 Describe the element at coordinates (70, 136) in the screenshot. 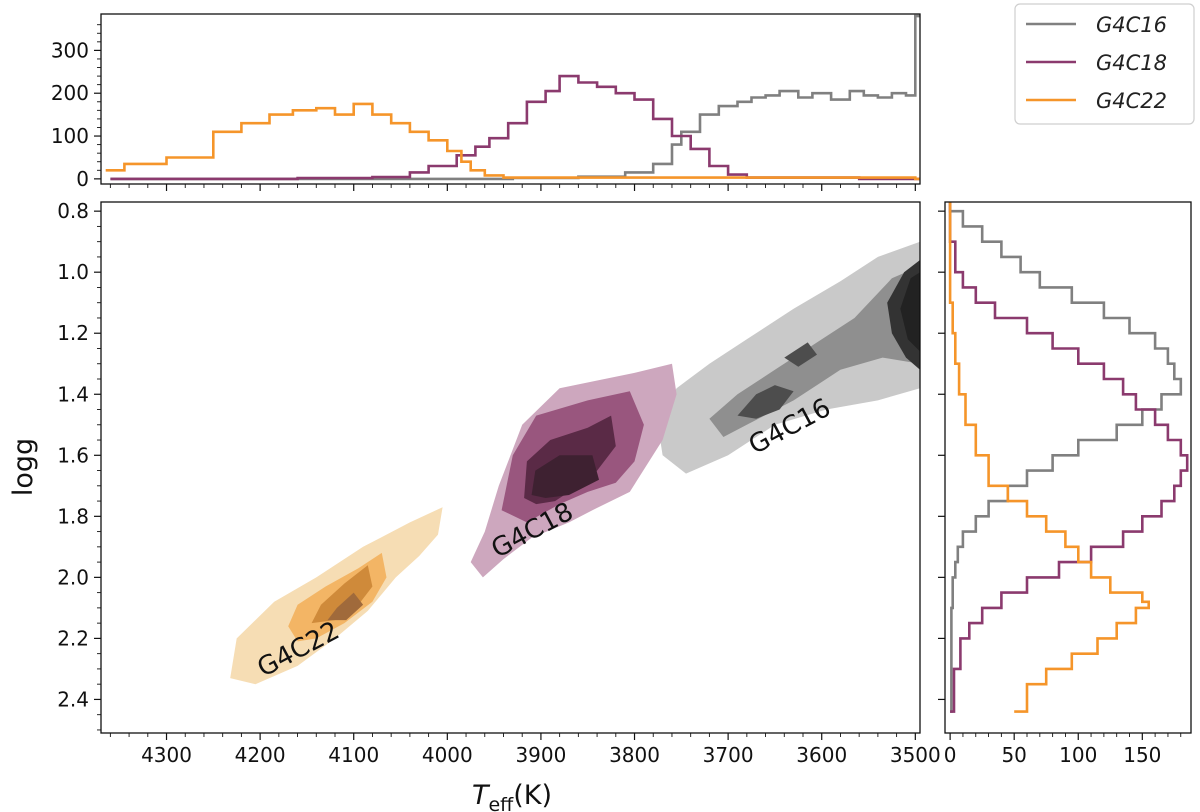

I see `top-ytick-label: 100` at that location.